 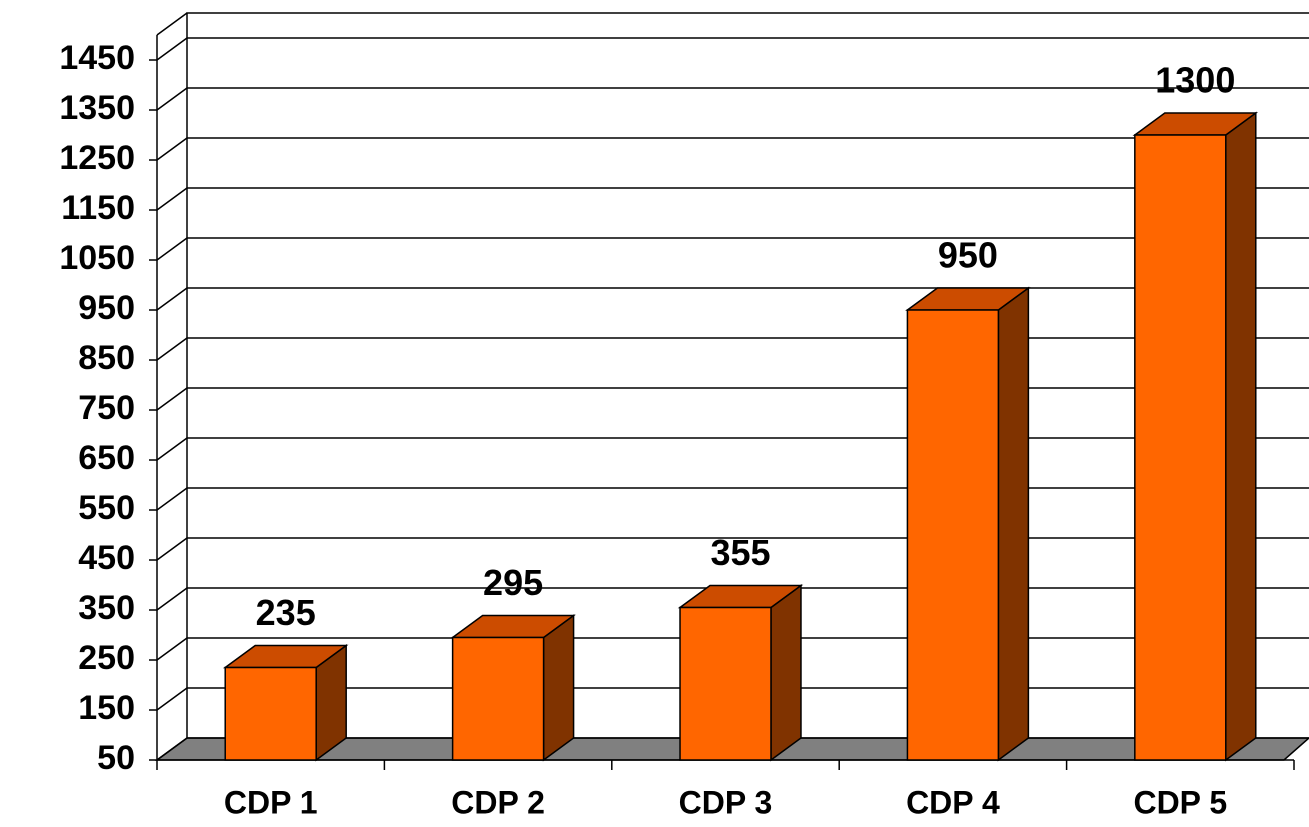 What do you see at coordinates (498, 802) in the screenshot?
I see `x-tick-label: CDP 2` at bounding box center [498, 802].